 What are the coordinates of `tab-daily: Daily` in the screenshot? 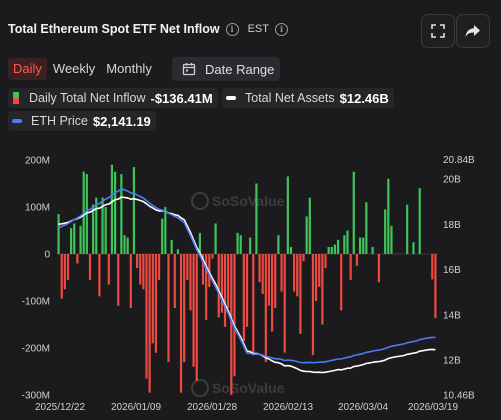 It's located at (27, 69).